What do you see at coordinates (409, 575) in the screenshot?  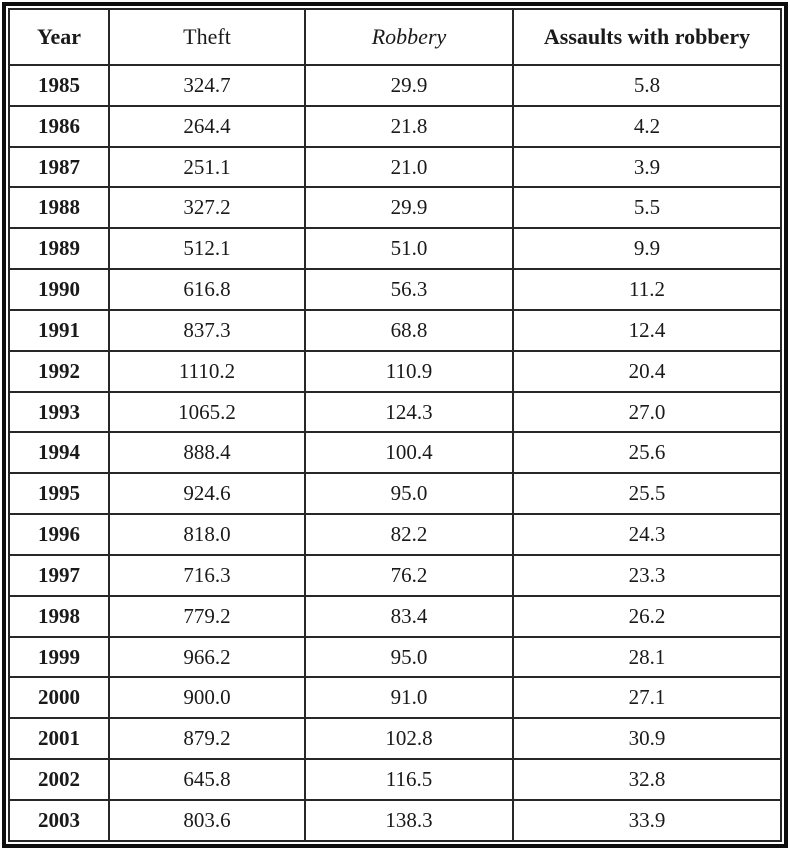 I see `robbery-cell: 76.2` at bounding box center [409, 575].